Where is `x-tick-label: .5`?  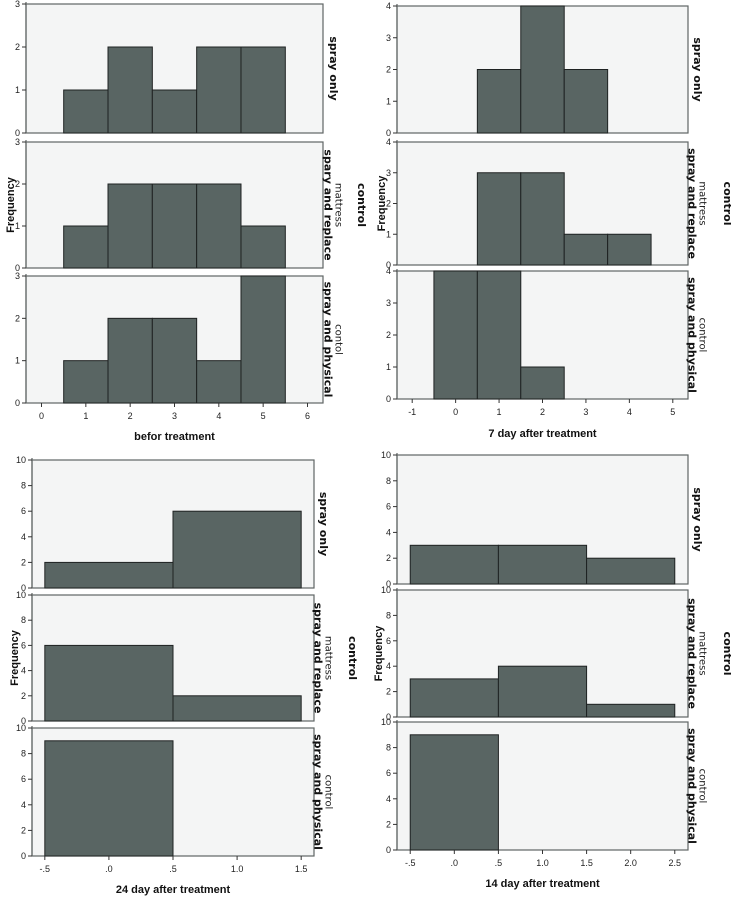 x-tick-label: .5 is located at coordinates (173, 869).